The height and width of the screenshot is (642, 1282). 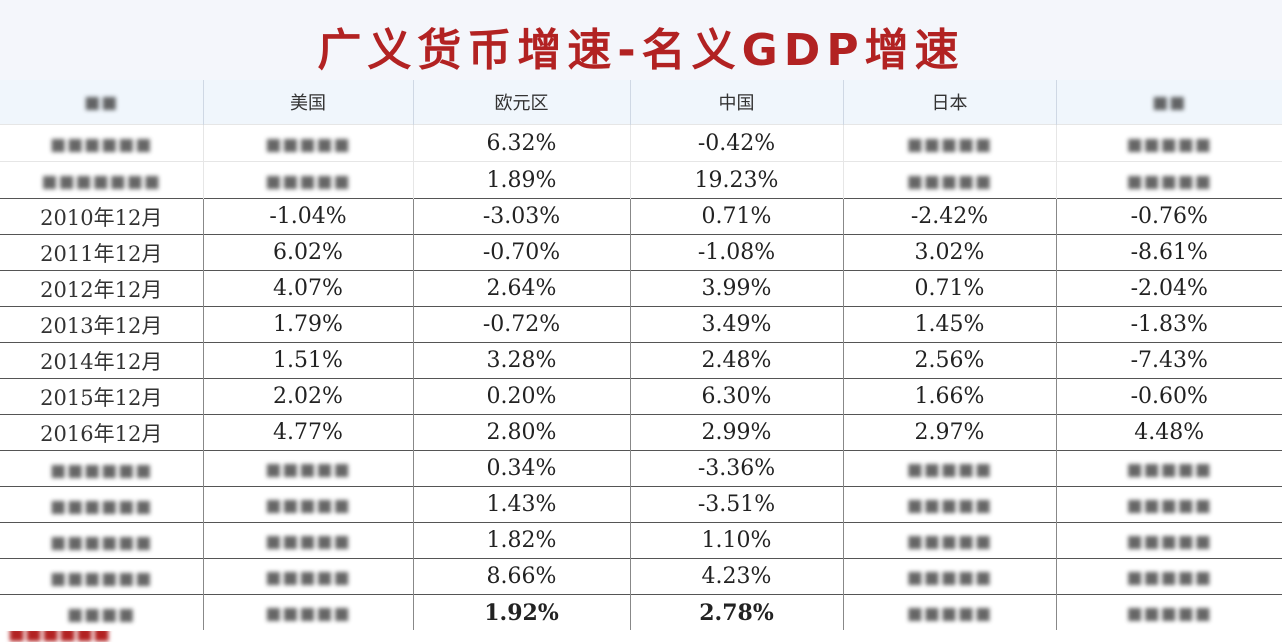 I want to click on table-cell: -3.03%, so click(x=521, y=216).